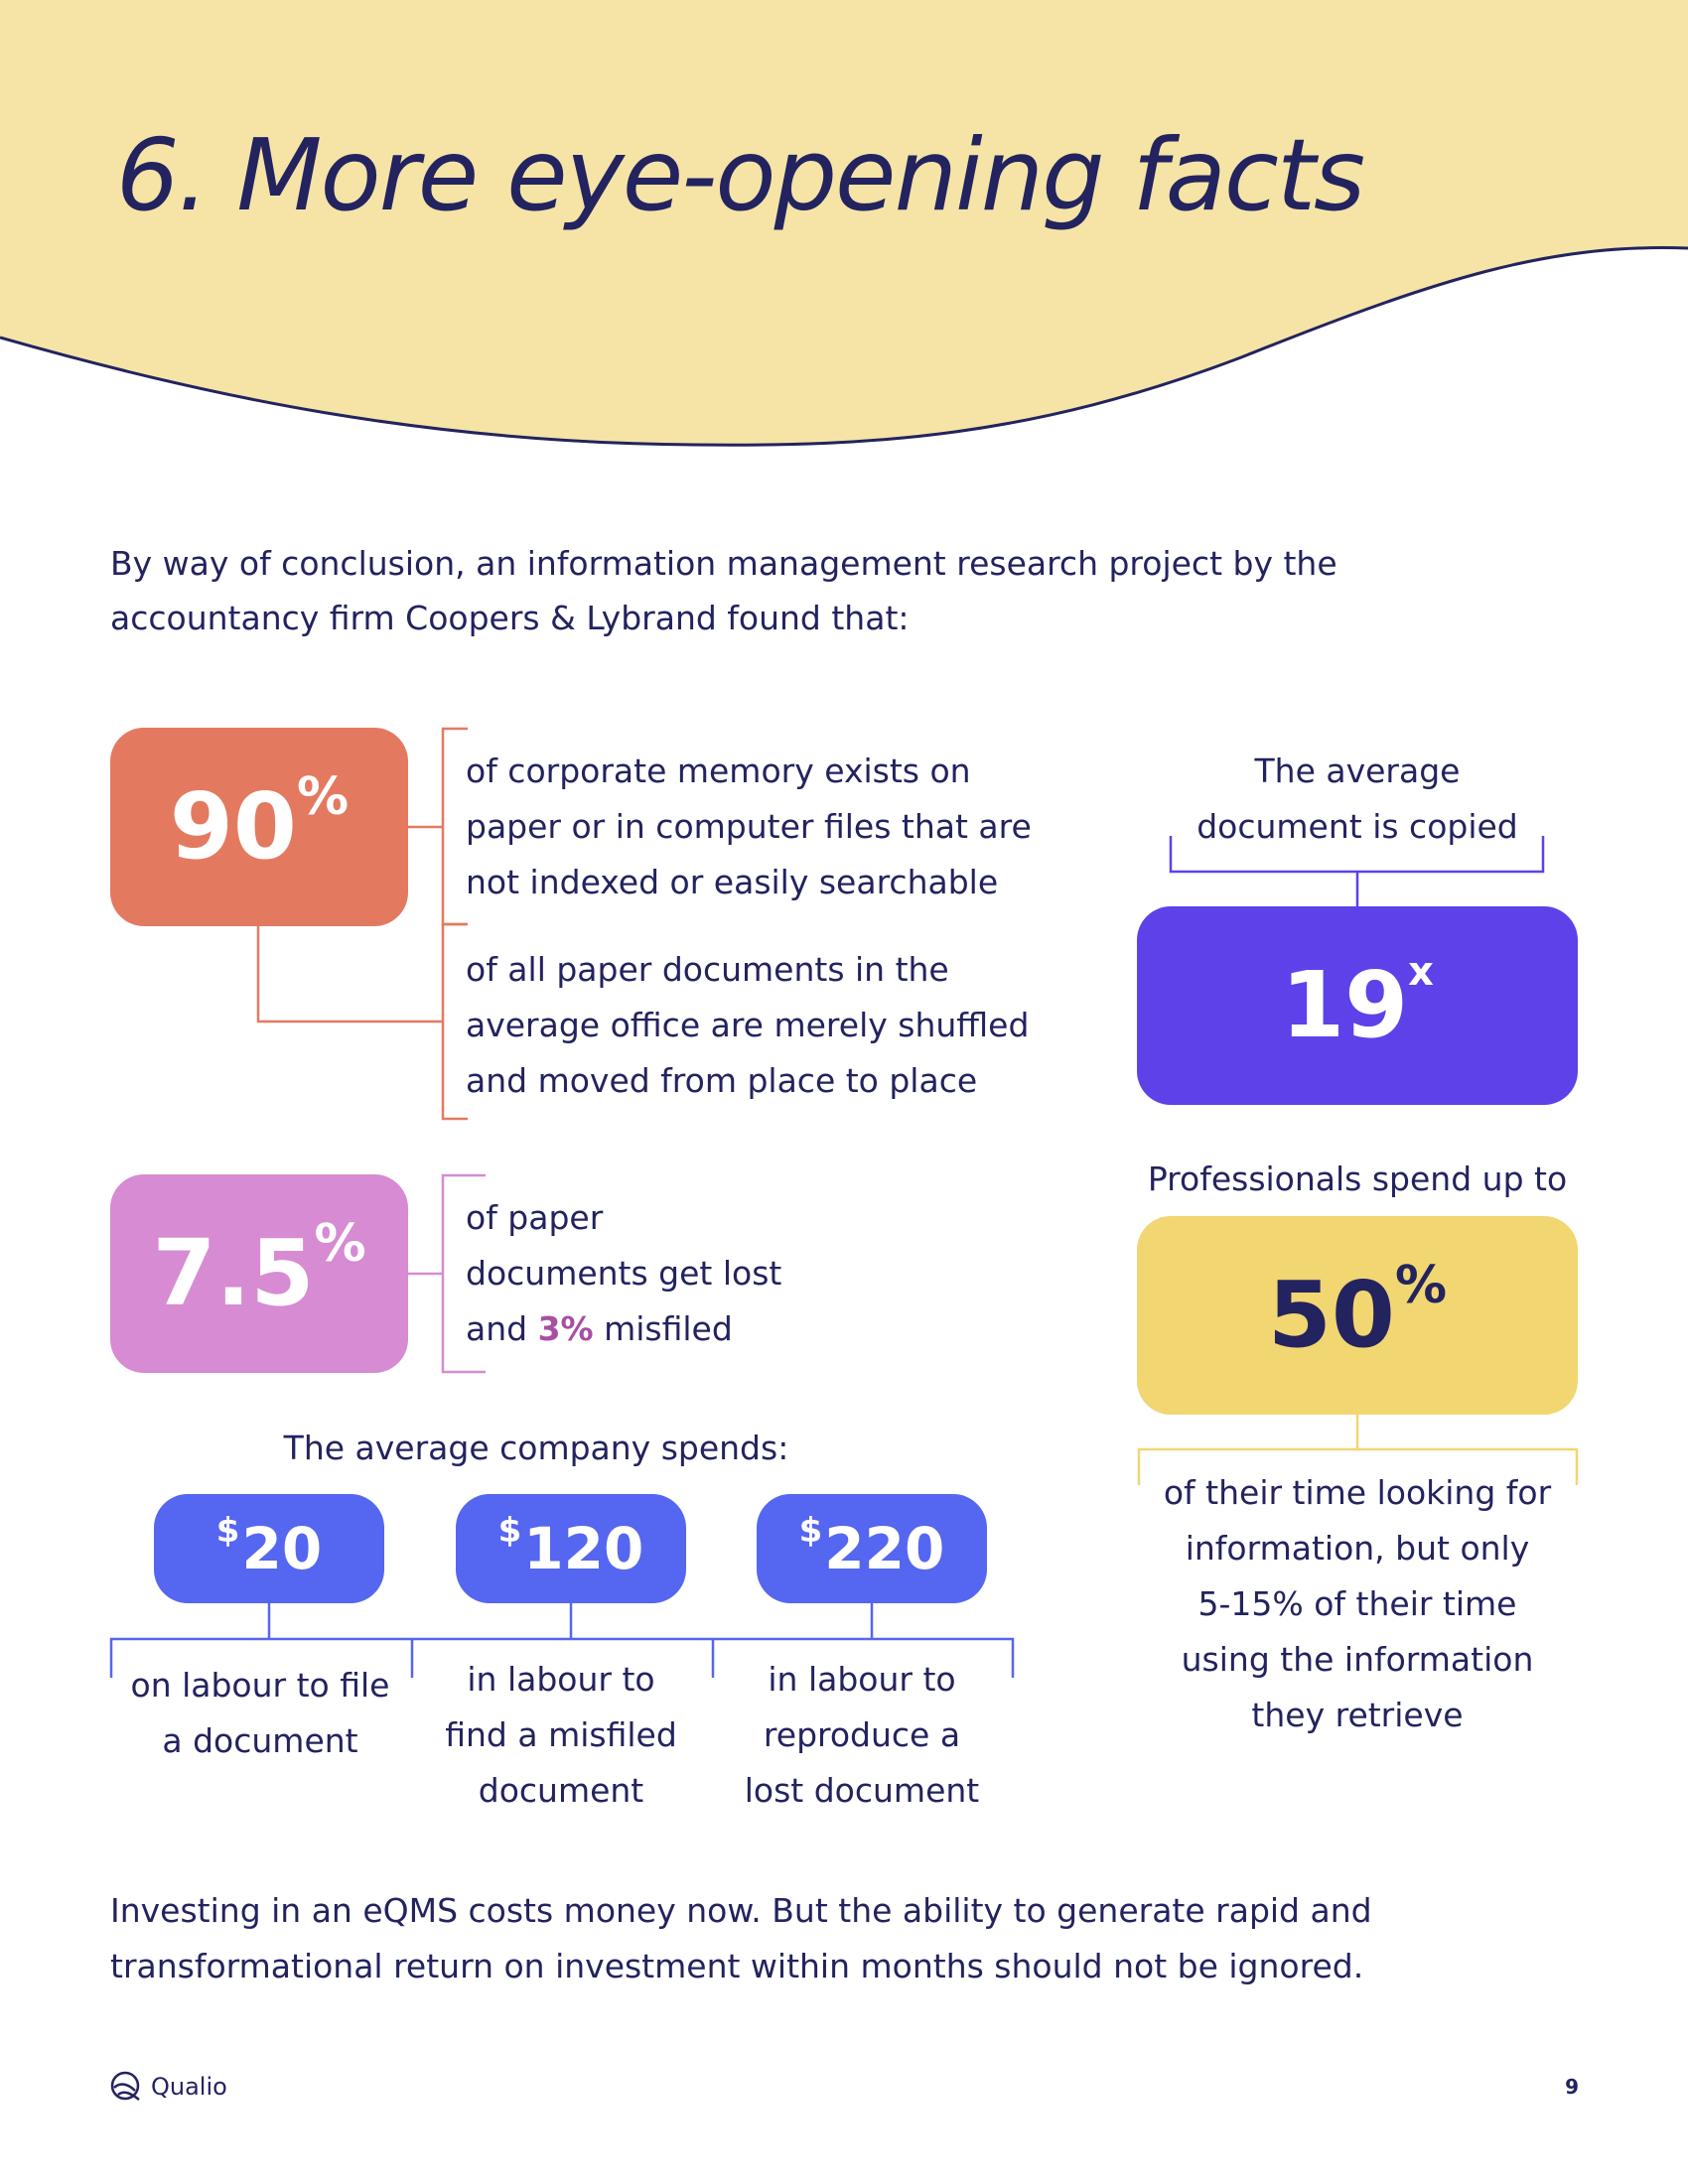 This screenshot has height=2184, width=1688. I want to click on caption-average-document: The average document is copied, so click(1357, 799).